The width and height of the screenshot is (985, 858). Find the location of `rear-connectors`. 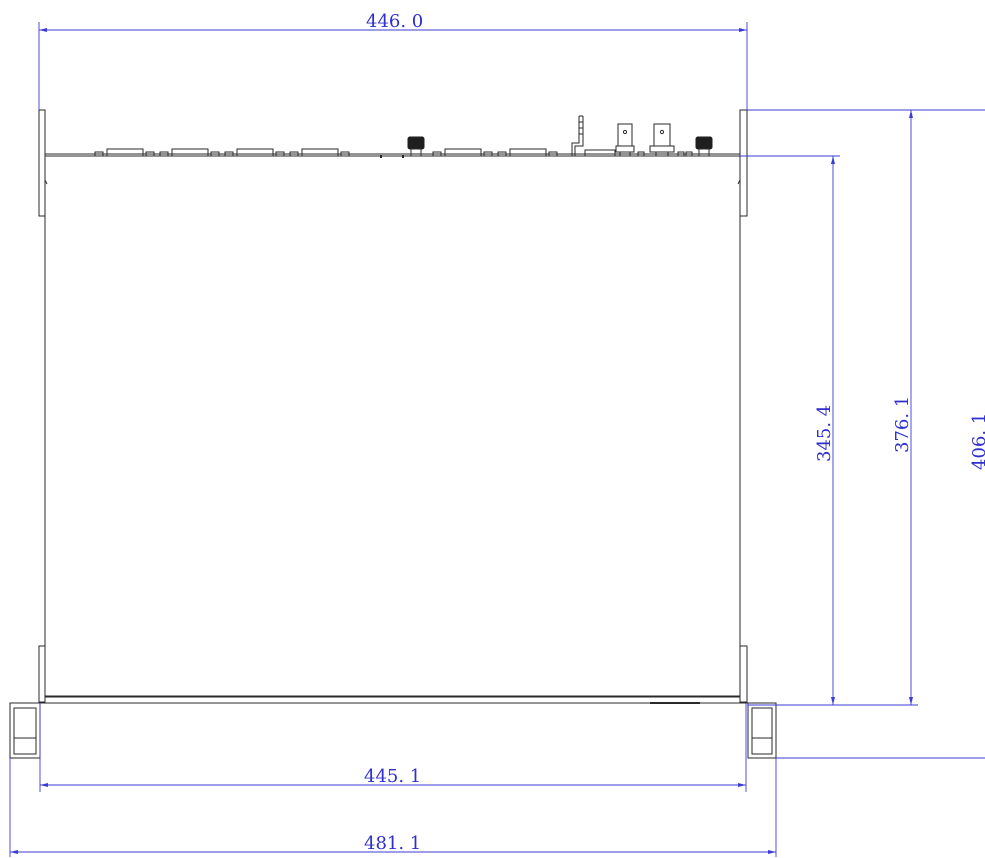

rear-connectors is located at coordinates (403, 136).